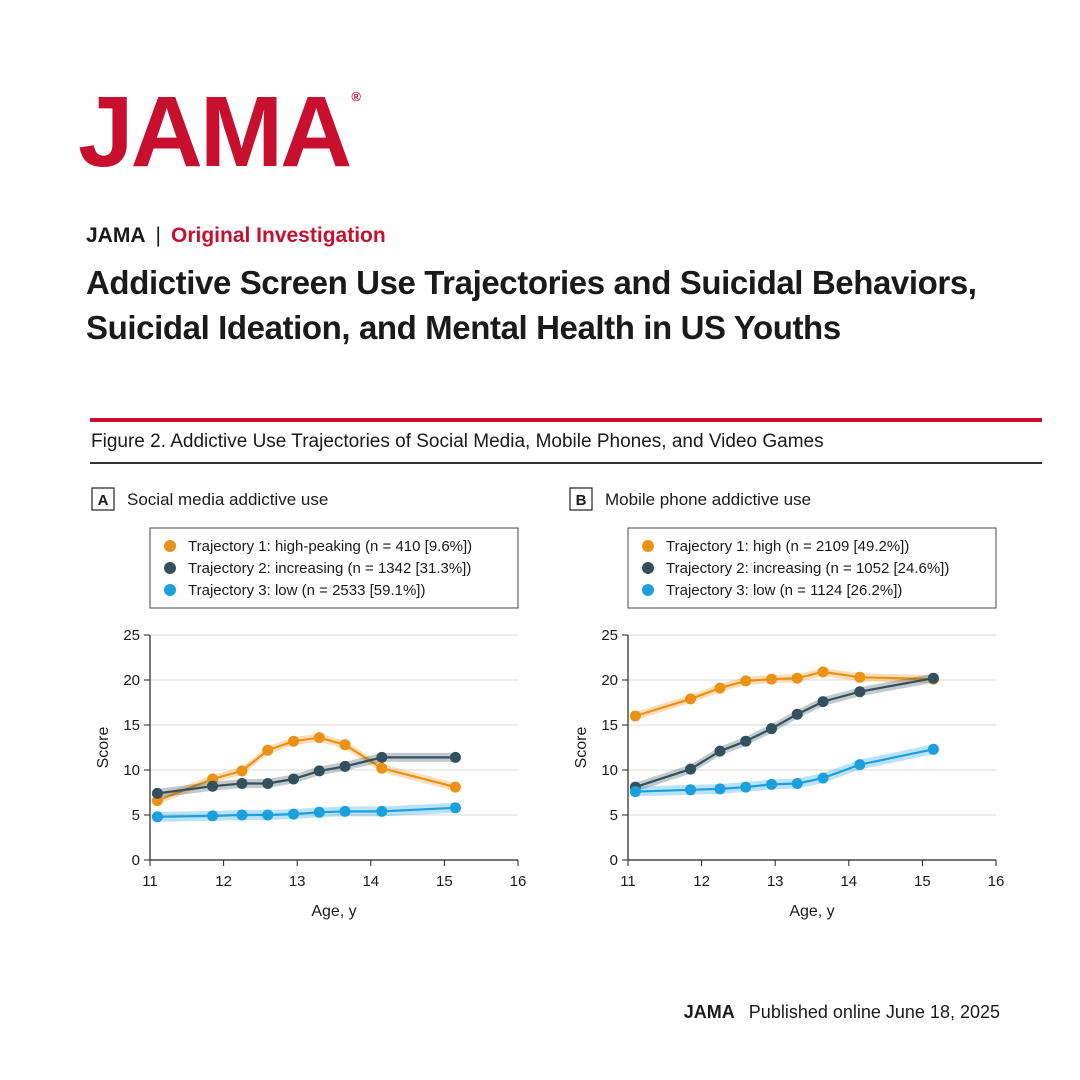 The height and width of the screenshot is (1080, 1080). I want to click on figure-top-rule, so click(566, 420).